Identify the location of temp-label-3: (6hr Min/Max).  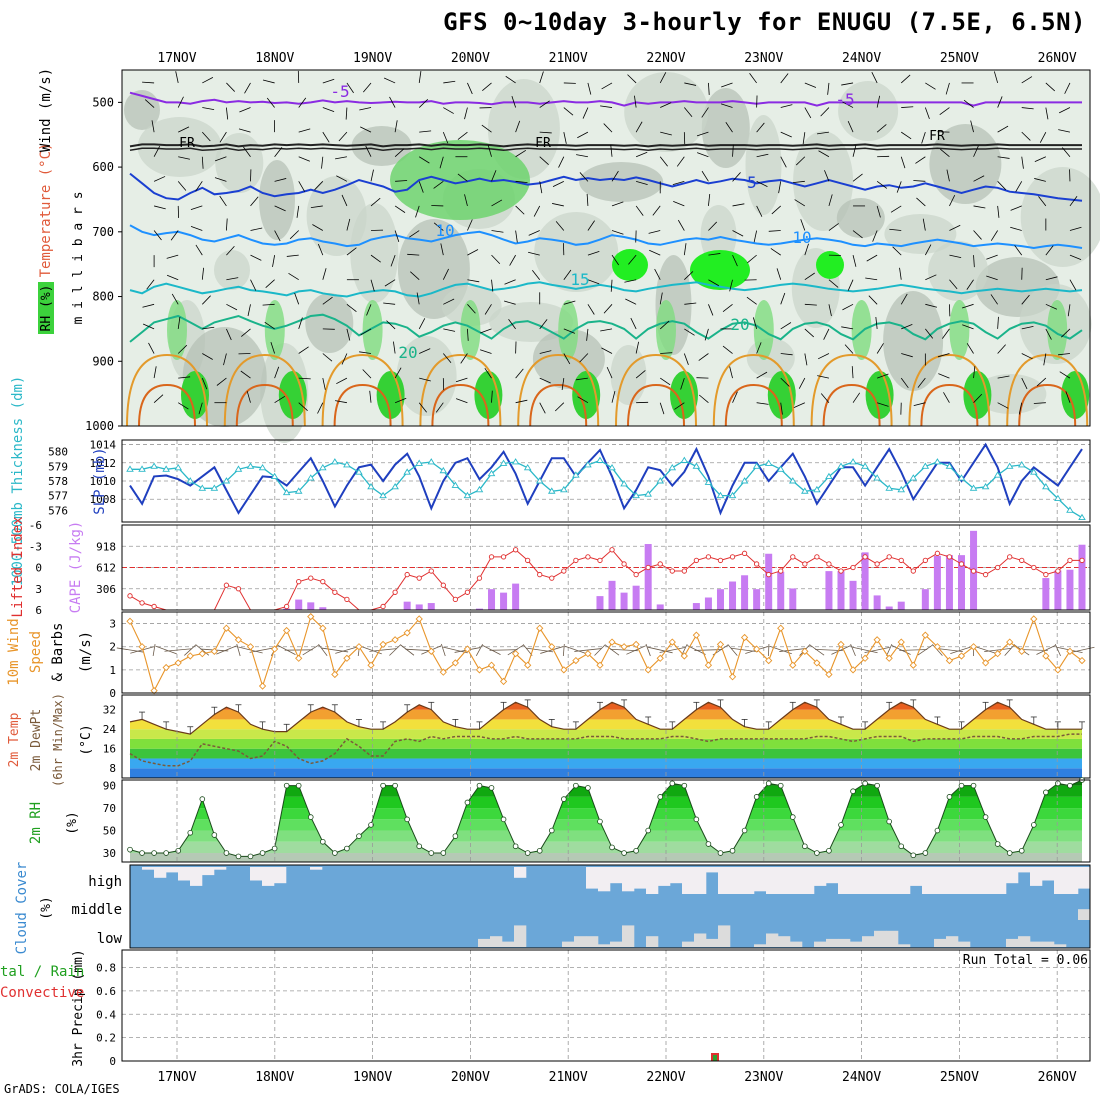
(58, 740).